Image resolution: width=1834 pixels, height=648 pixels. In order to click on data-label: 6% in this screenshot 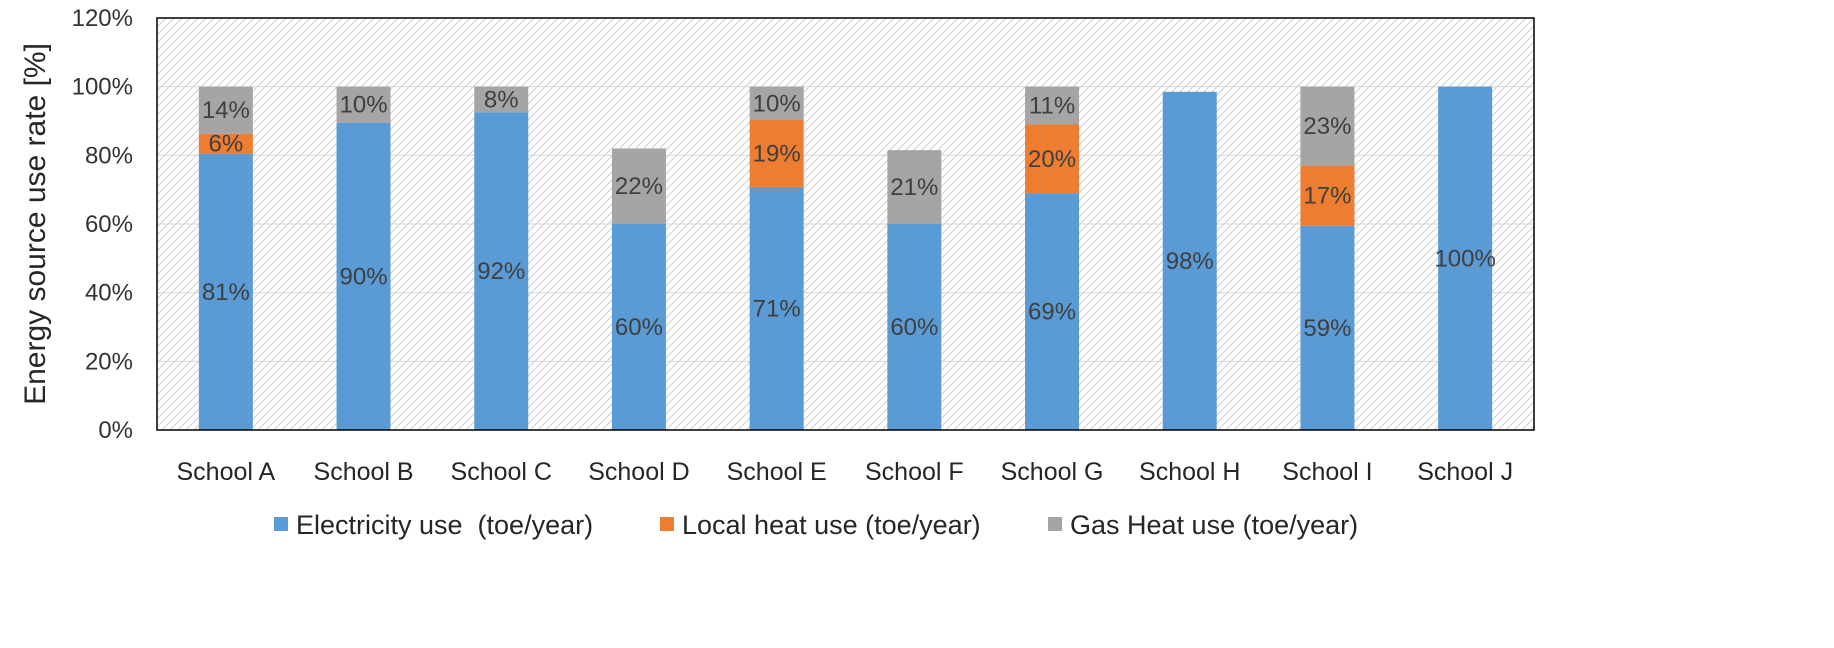, I will do `click(226, 144)`.